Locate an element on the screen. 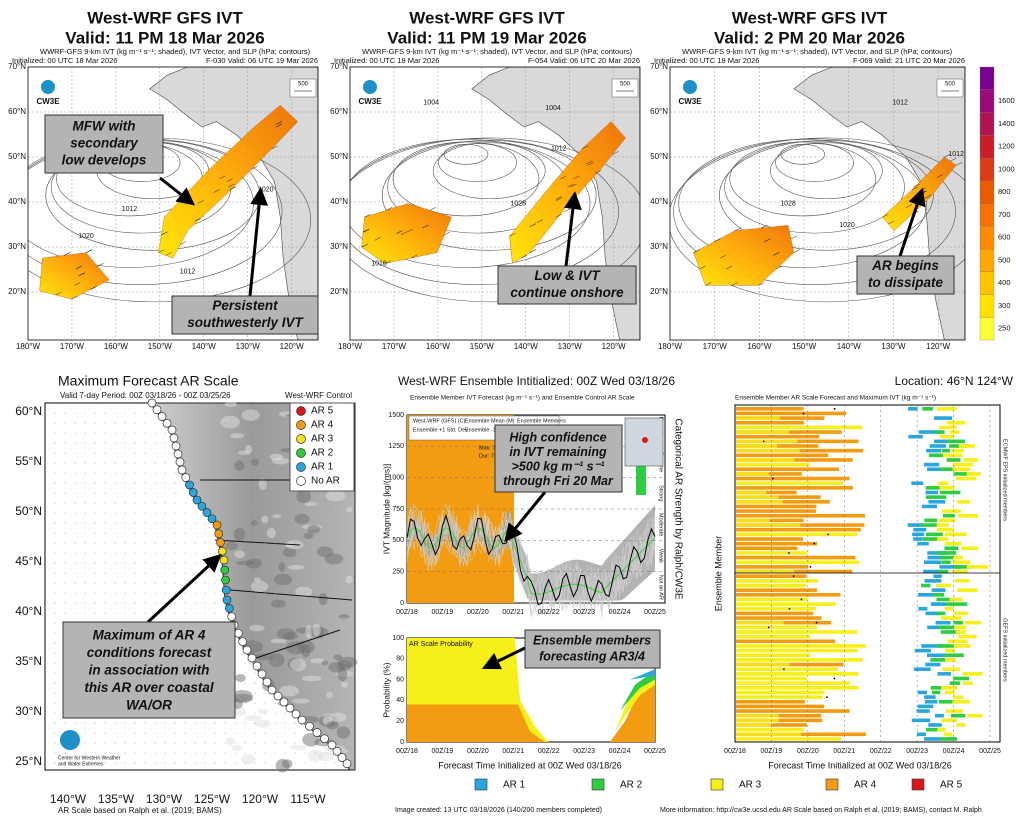 Image resolution: width=1023 pixels, height=826 pixels. map-body is located at coordinates (817, 203).